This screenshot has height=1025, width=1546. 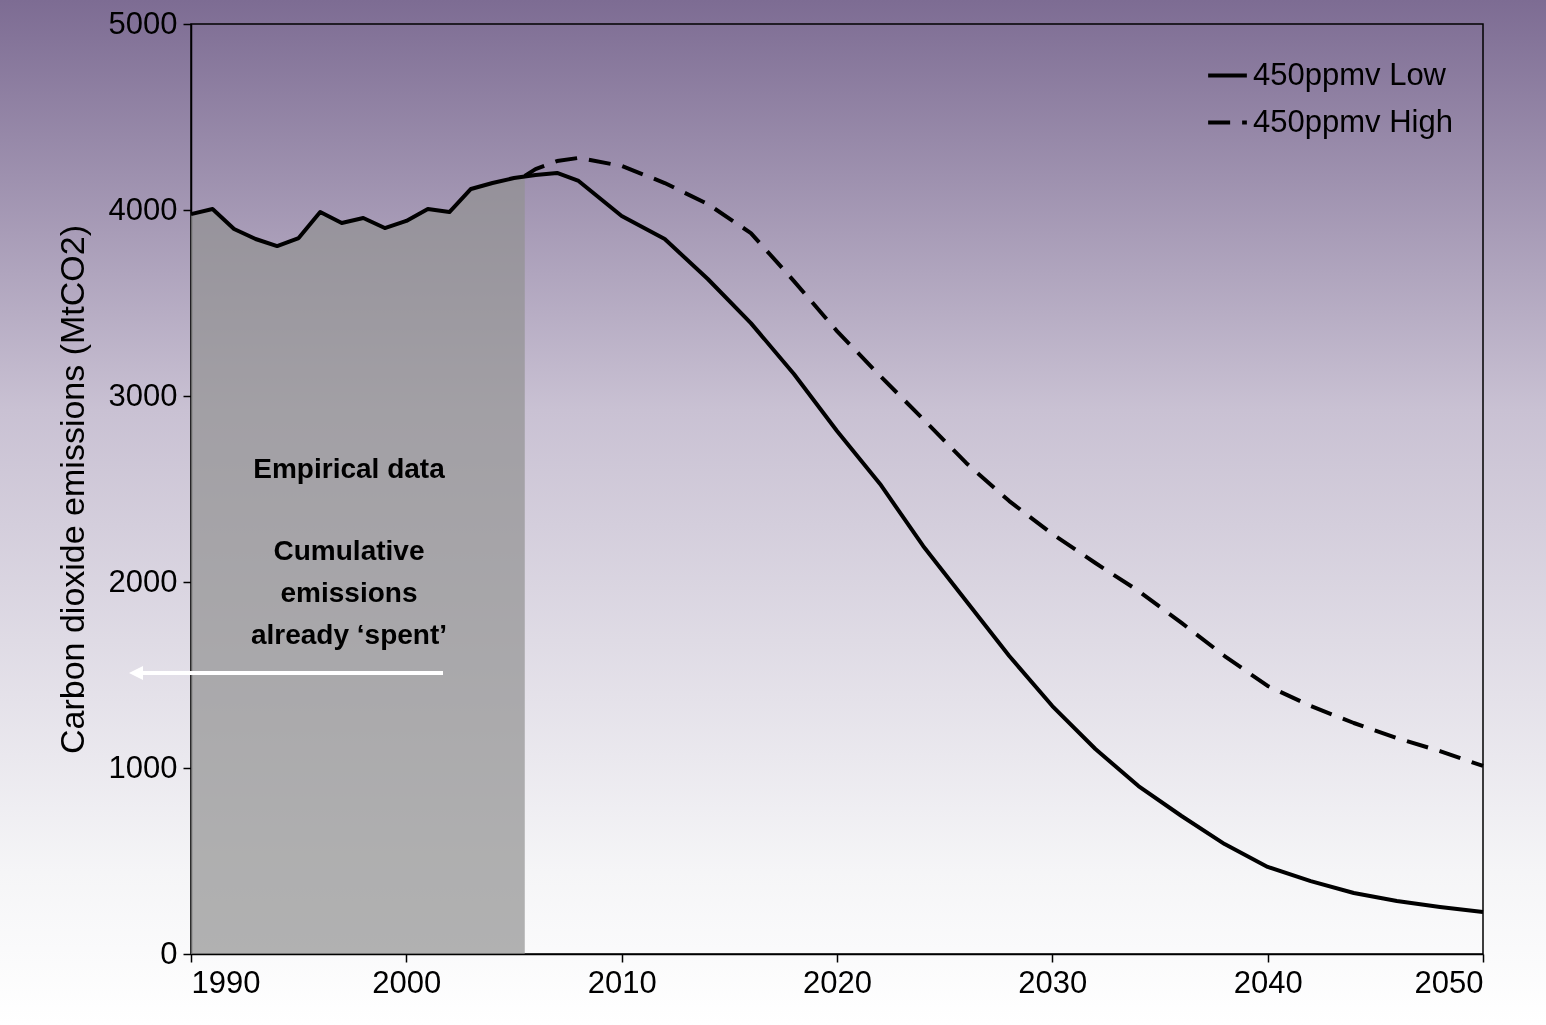 I want to click on annotation: Cumulative emissions already ‘spent’, so click(x=349, y=592).